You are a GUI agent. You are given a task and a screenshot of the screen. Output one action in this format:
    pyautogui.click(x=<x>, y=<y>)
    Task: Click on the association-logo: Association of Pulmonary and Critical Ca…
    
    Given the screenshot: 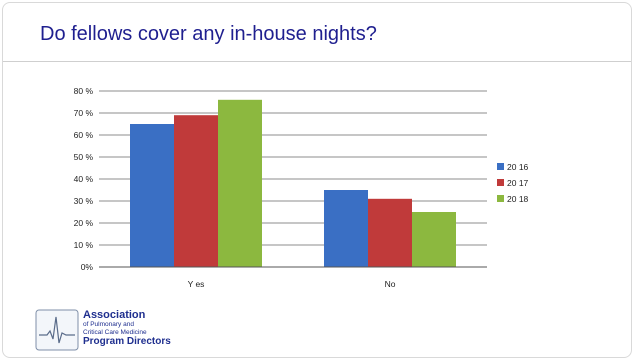 What is the action you would take?
    pyautogui.click(x=120, y=331)
    